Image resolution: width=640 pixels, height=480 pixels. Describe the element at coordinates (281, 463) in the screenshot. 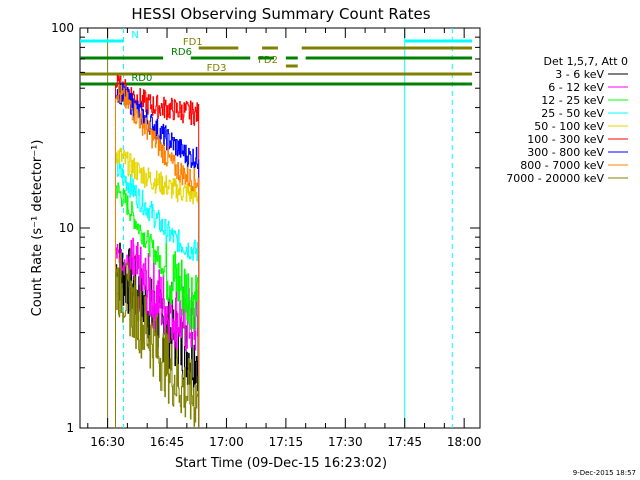

I see `x-axis-label: Start Time (09-Dec-15 16:23:02)` at that location.